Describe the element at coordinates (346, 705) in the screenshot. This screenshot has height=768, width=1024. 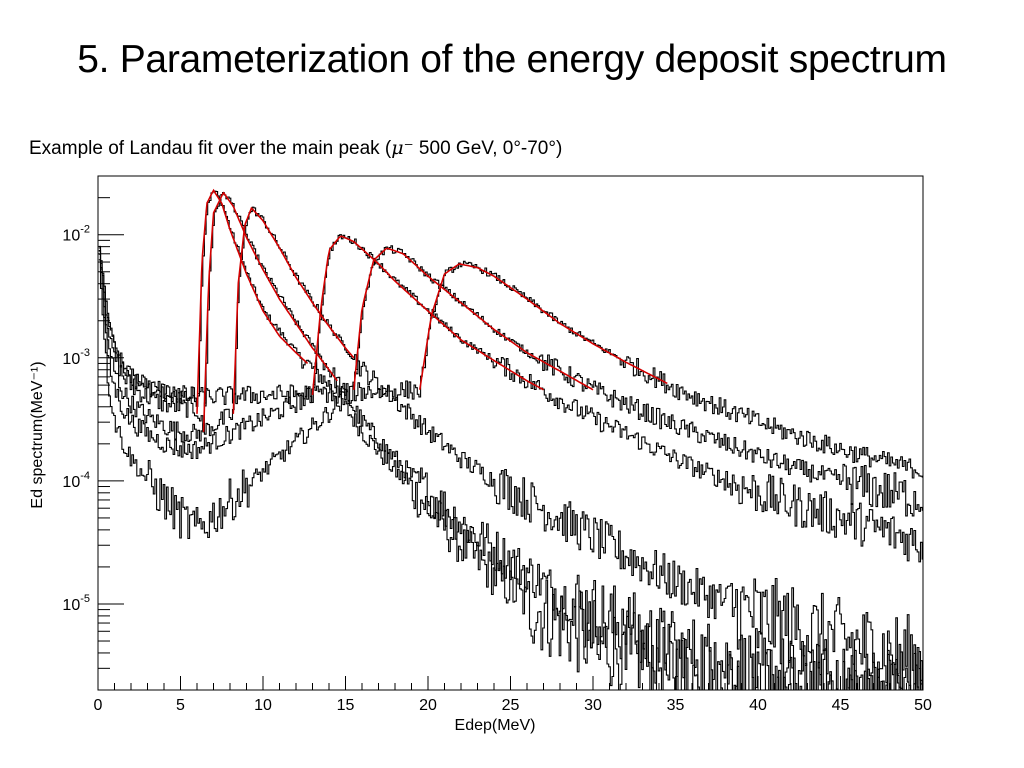
I see `x-tick-label: 15` at that location.